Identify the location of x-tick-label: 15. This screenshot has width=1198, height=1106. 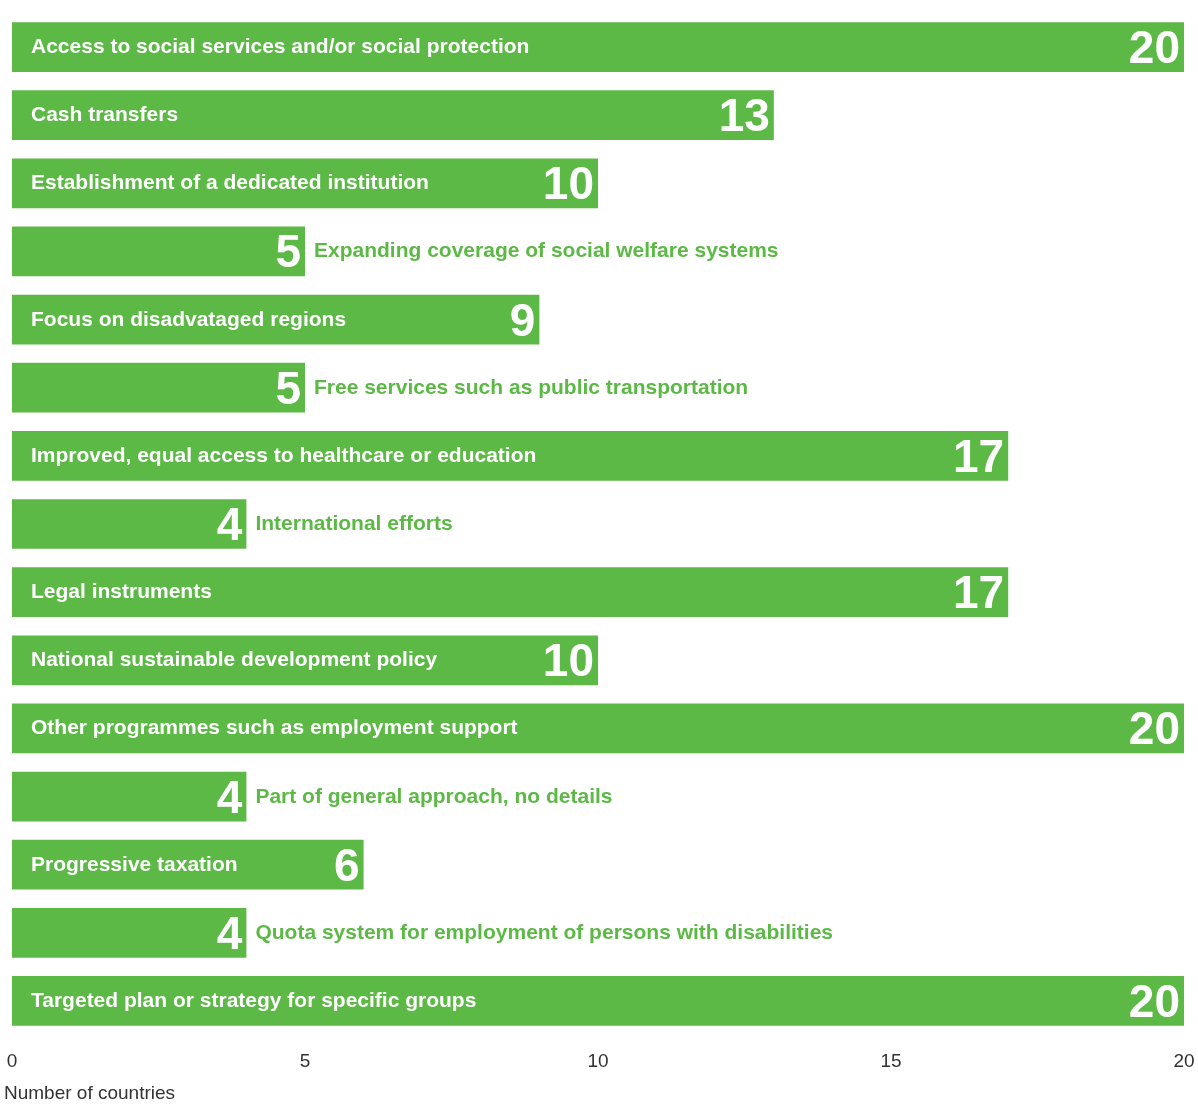
(891, 1060).